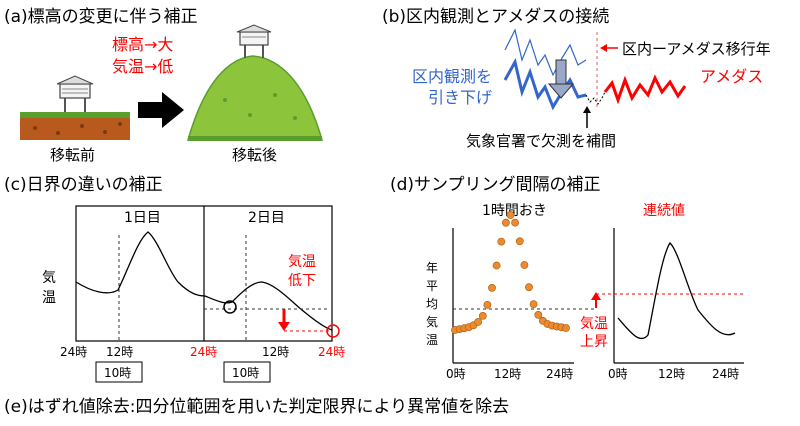 The height and width of the screenshot is (426, 800). I want to click on d-ylabel-0: 年, so click(432, 268).